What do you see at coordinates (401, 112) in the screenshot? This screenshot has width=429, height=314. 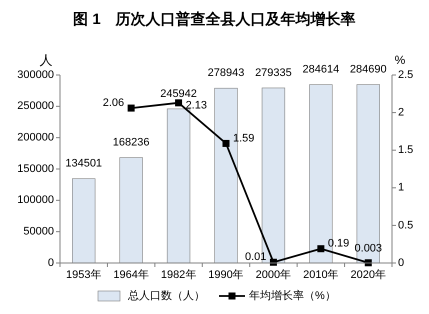 I see `y2-tick-label: 2` at bounding box center [401, 112].